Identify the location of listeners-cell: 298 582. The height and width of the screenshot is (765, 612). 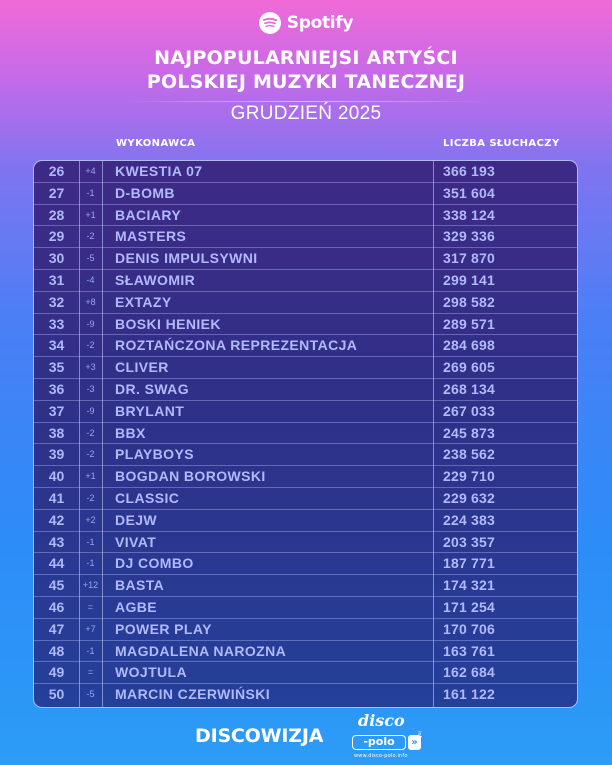
(469, 301).